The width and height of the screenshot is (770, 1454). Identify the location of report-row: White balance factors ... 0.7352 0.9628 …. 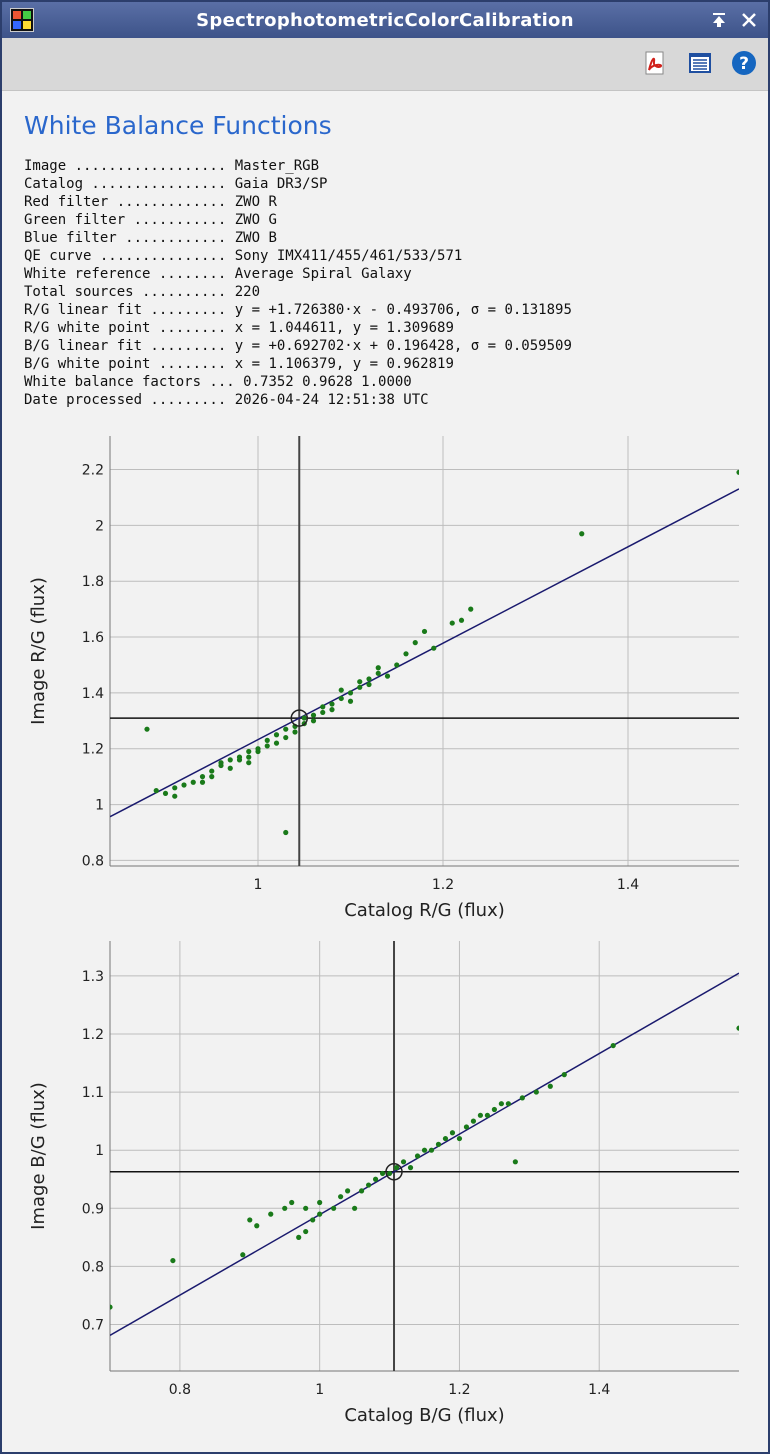
(298, 382).